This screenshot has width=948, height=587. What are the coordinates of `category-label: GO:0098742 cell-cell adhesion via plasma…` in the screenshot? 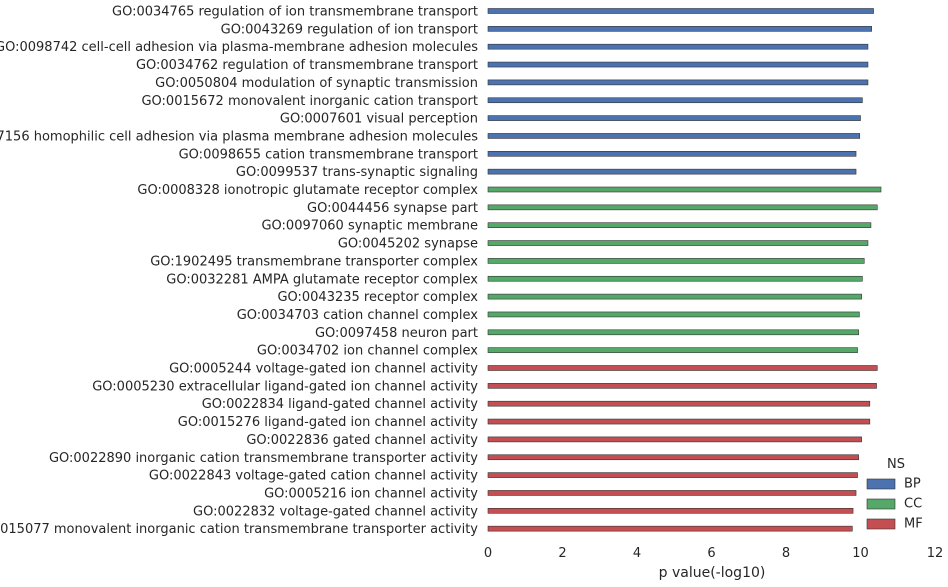 It's located at (239, 47).